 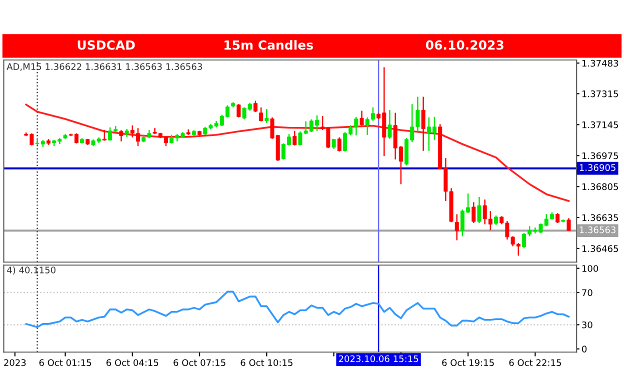 What do you see at coordinates (378, 358) in the screenshot?
I see `ref-line-label: 2023.10.06 15:15` at bounding box center [378, 358].